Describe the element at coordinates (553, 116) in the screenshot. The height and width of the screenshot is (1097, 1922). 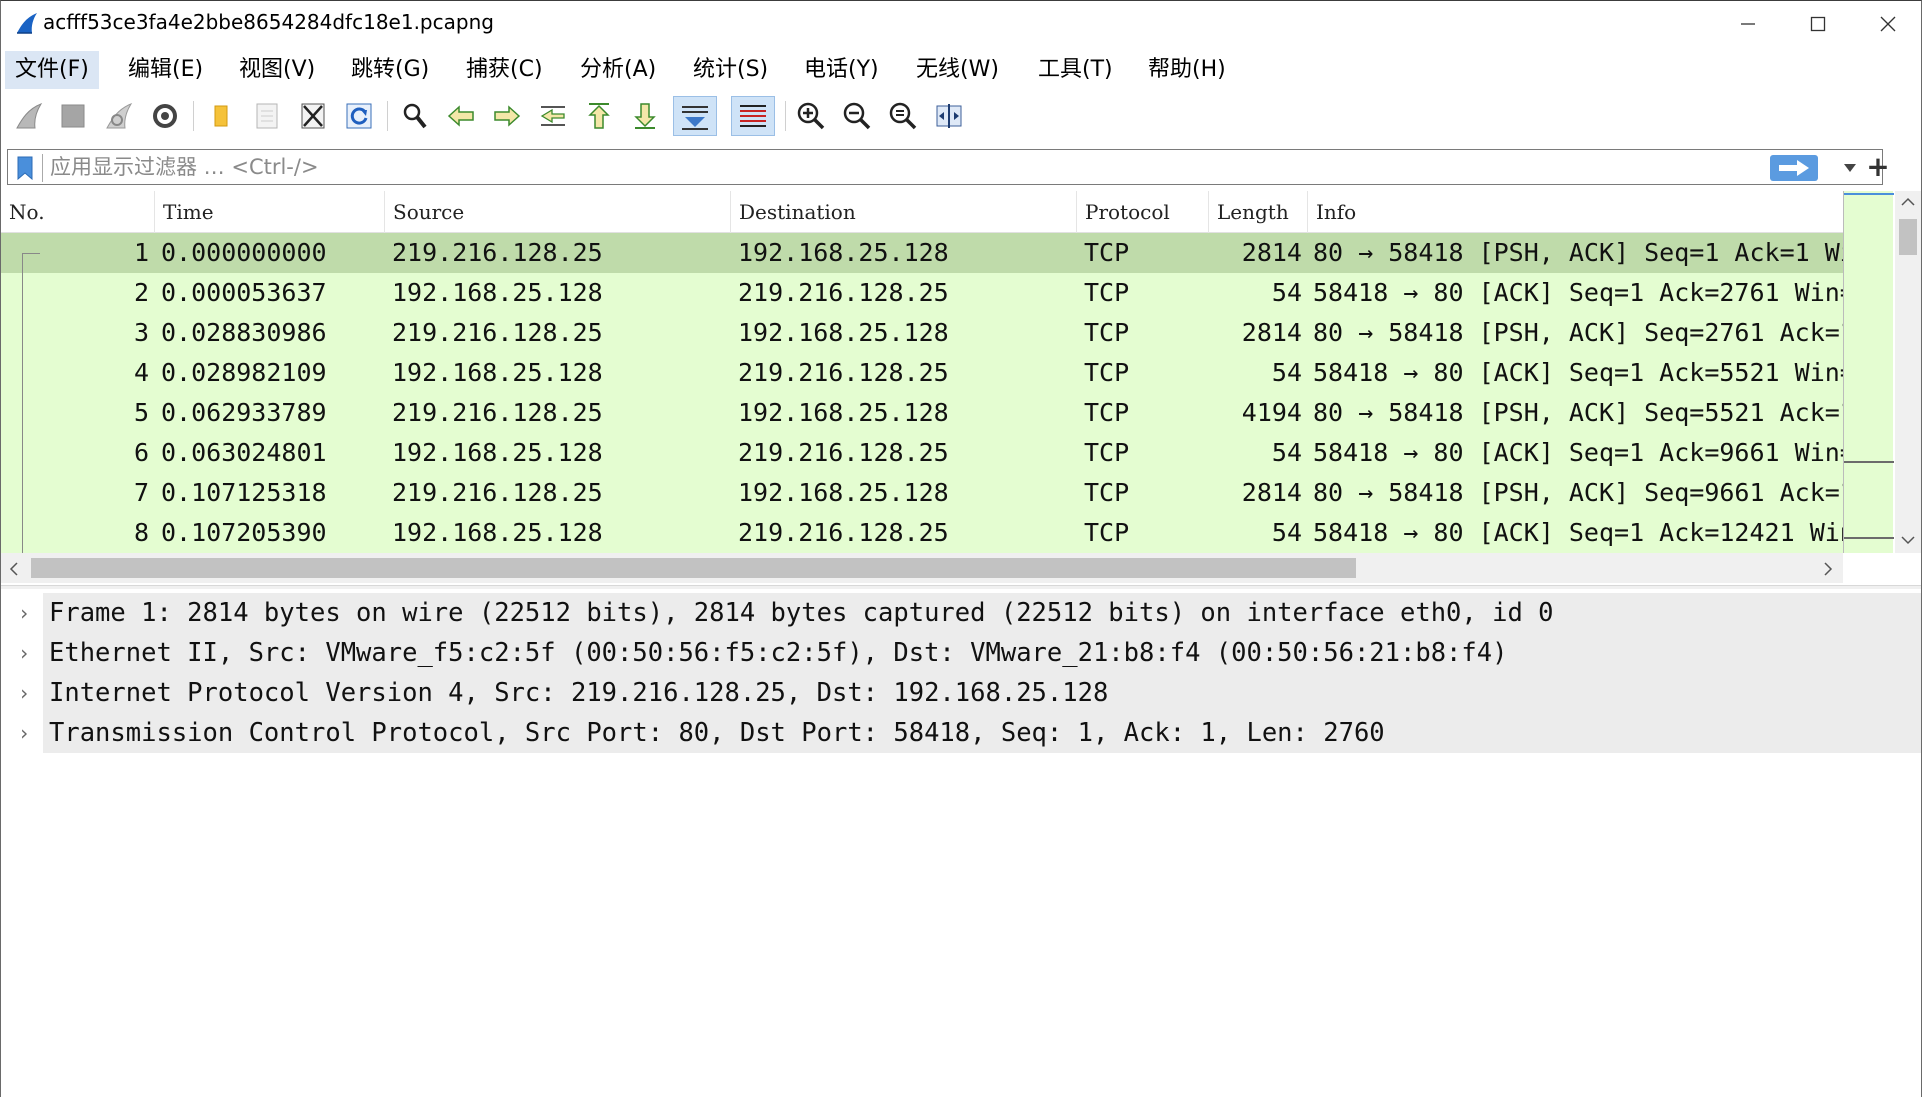
I see `go-to-packet-button` at that location.